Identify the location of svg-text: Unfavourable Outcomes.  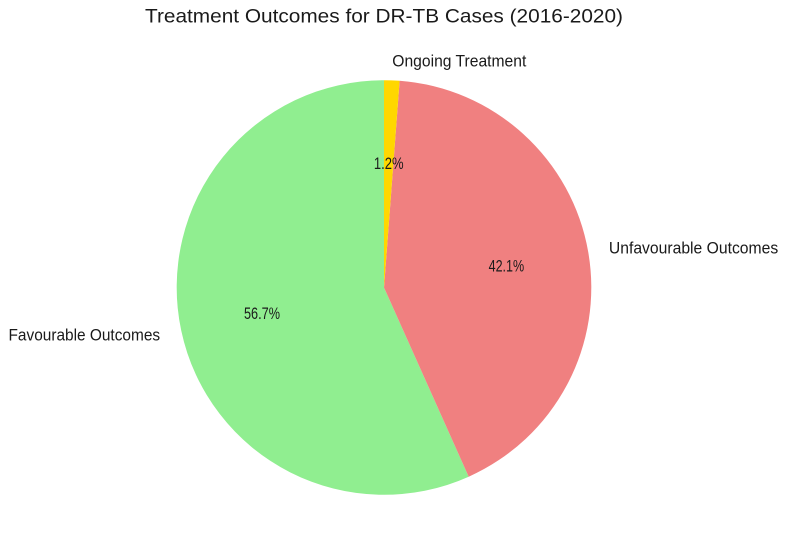
(693, 249).